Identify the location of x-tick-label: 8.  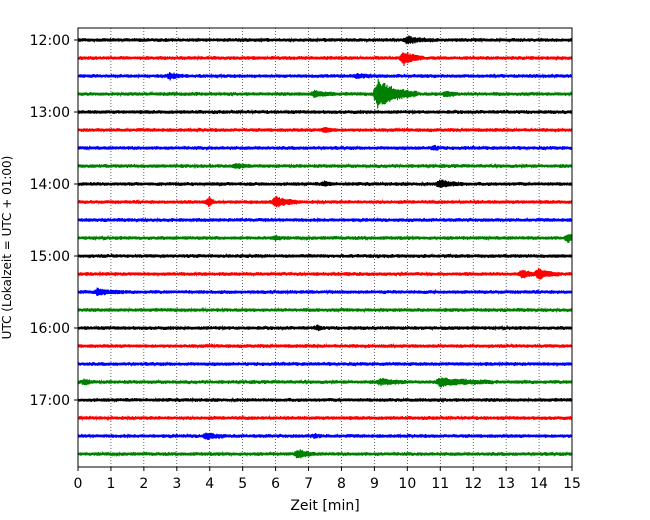
(341, 484).